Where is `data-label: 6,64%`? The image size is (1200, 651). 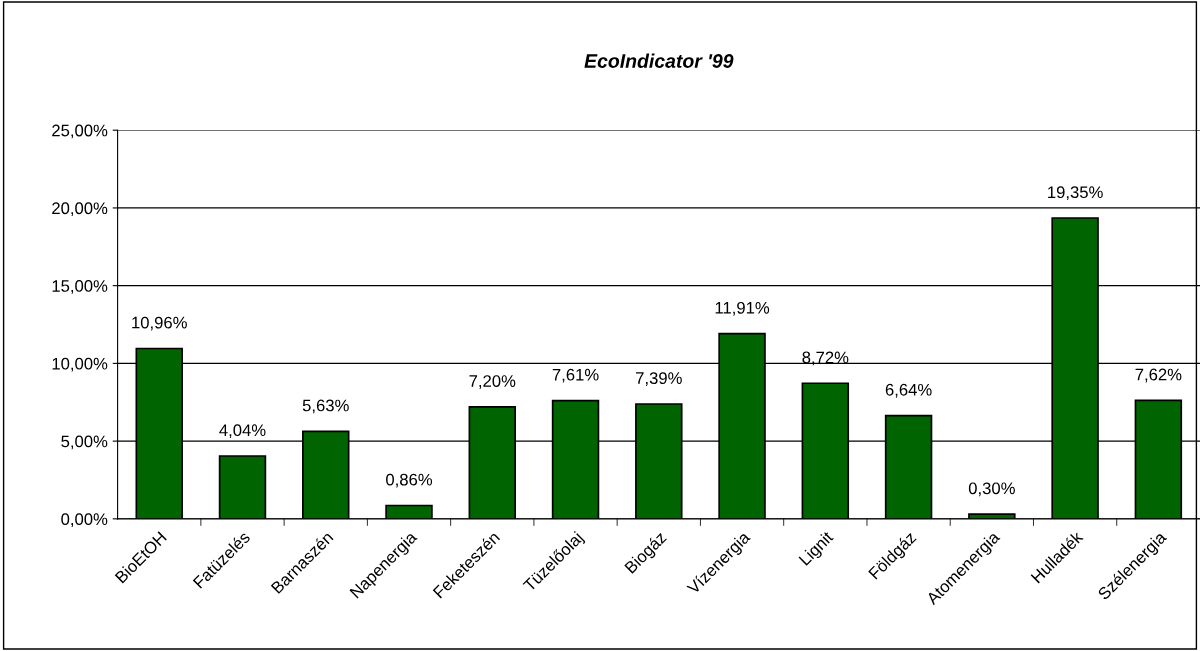
data-label: 6,64% is located at coordinates (908, 390).